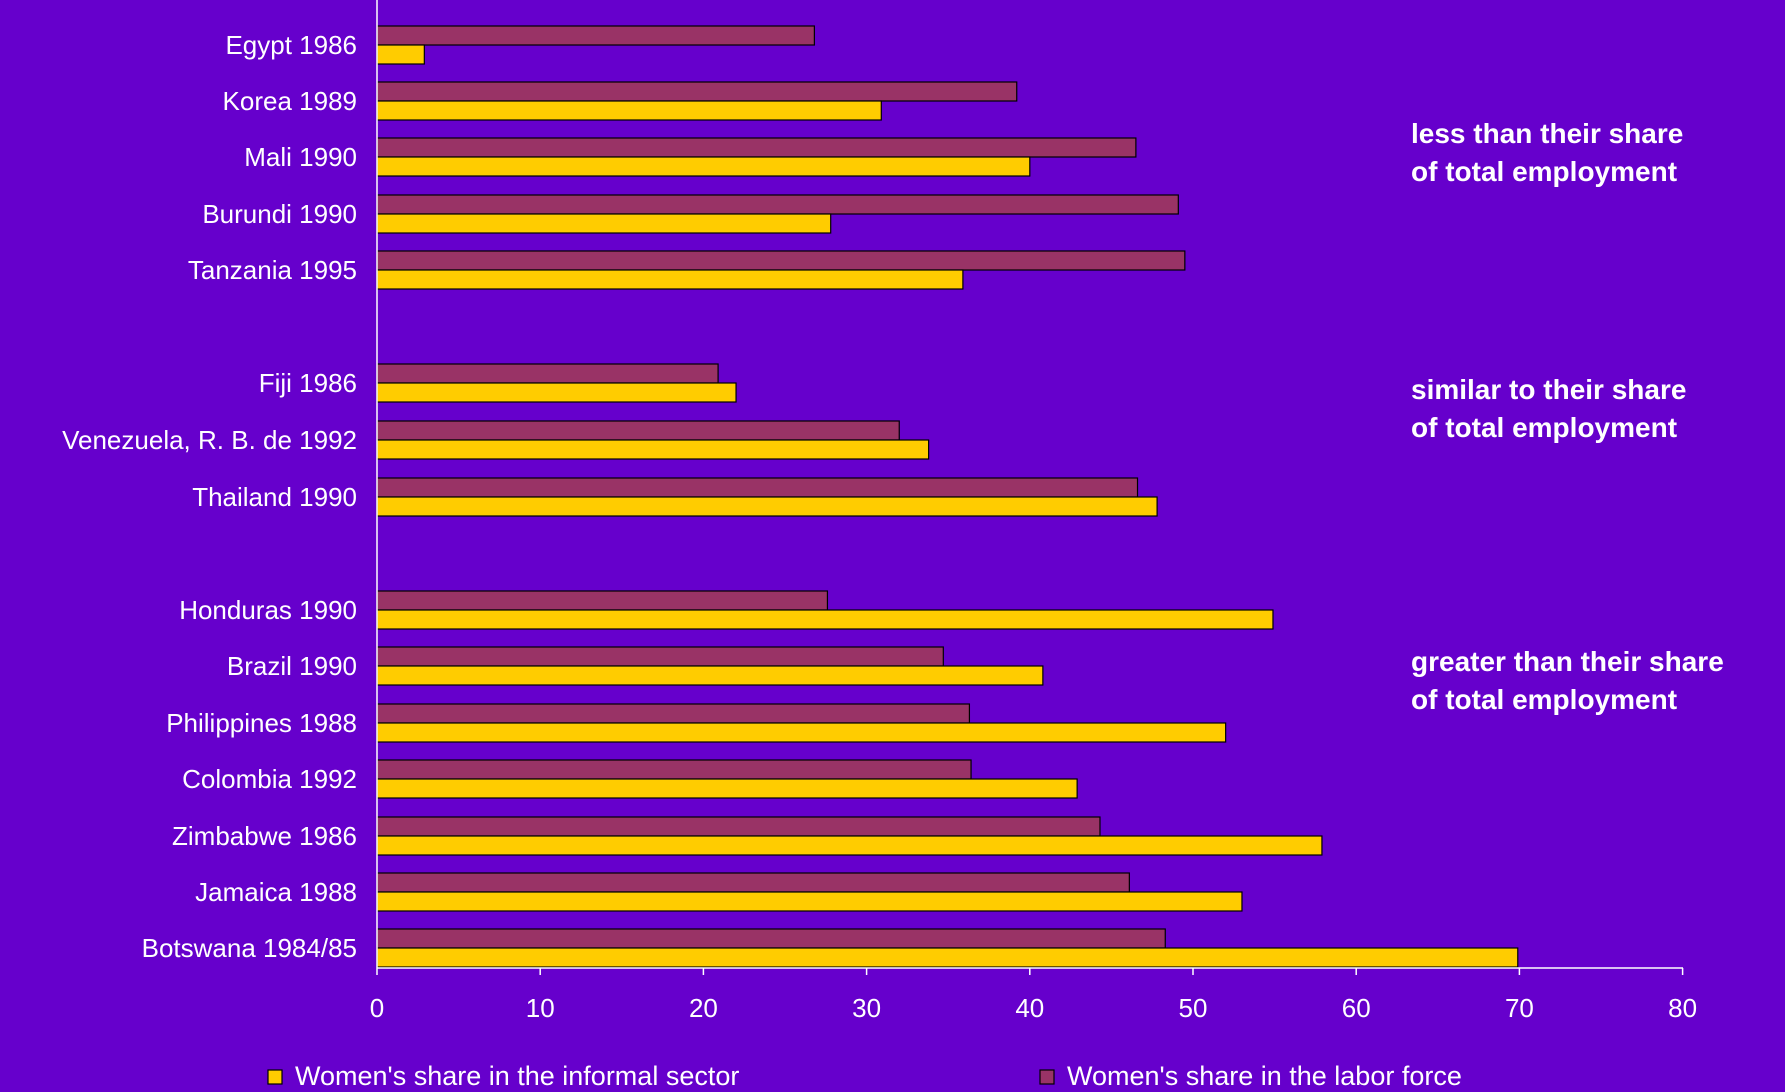 The width and height of the screenshot is (1785, 1092). What do you see at coordinates (1567, 661) in the screenshot?
I see `group-annotation-line: greater than their share` at bounding box center [1567, 661].